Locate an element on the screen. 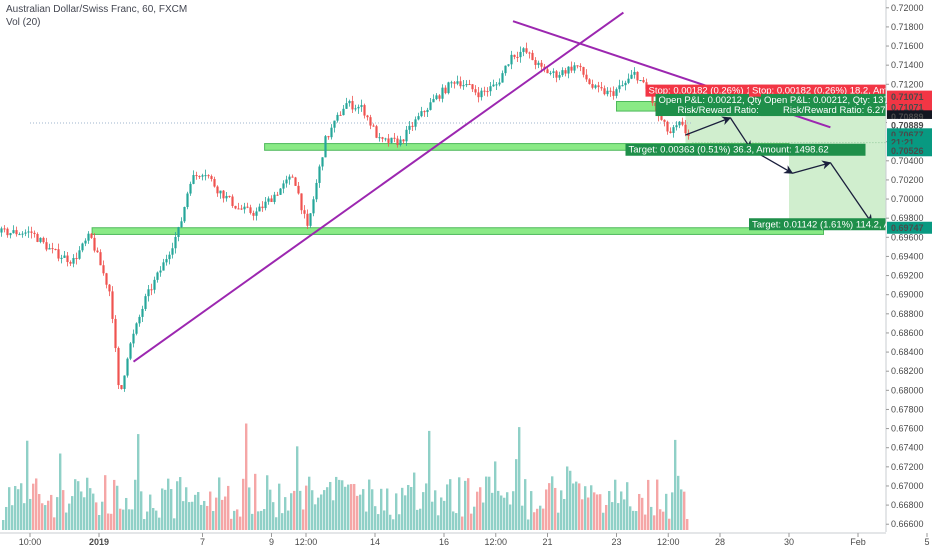  x-tick-label: 23 is located at coordinates (616, 542).